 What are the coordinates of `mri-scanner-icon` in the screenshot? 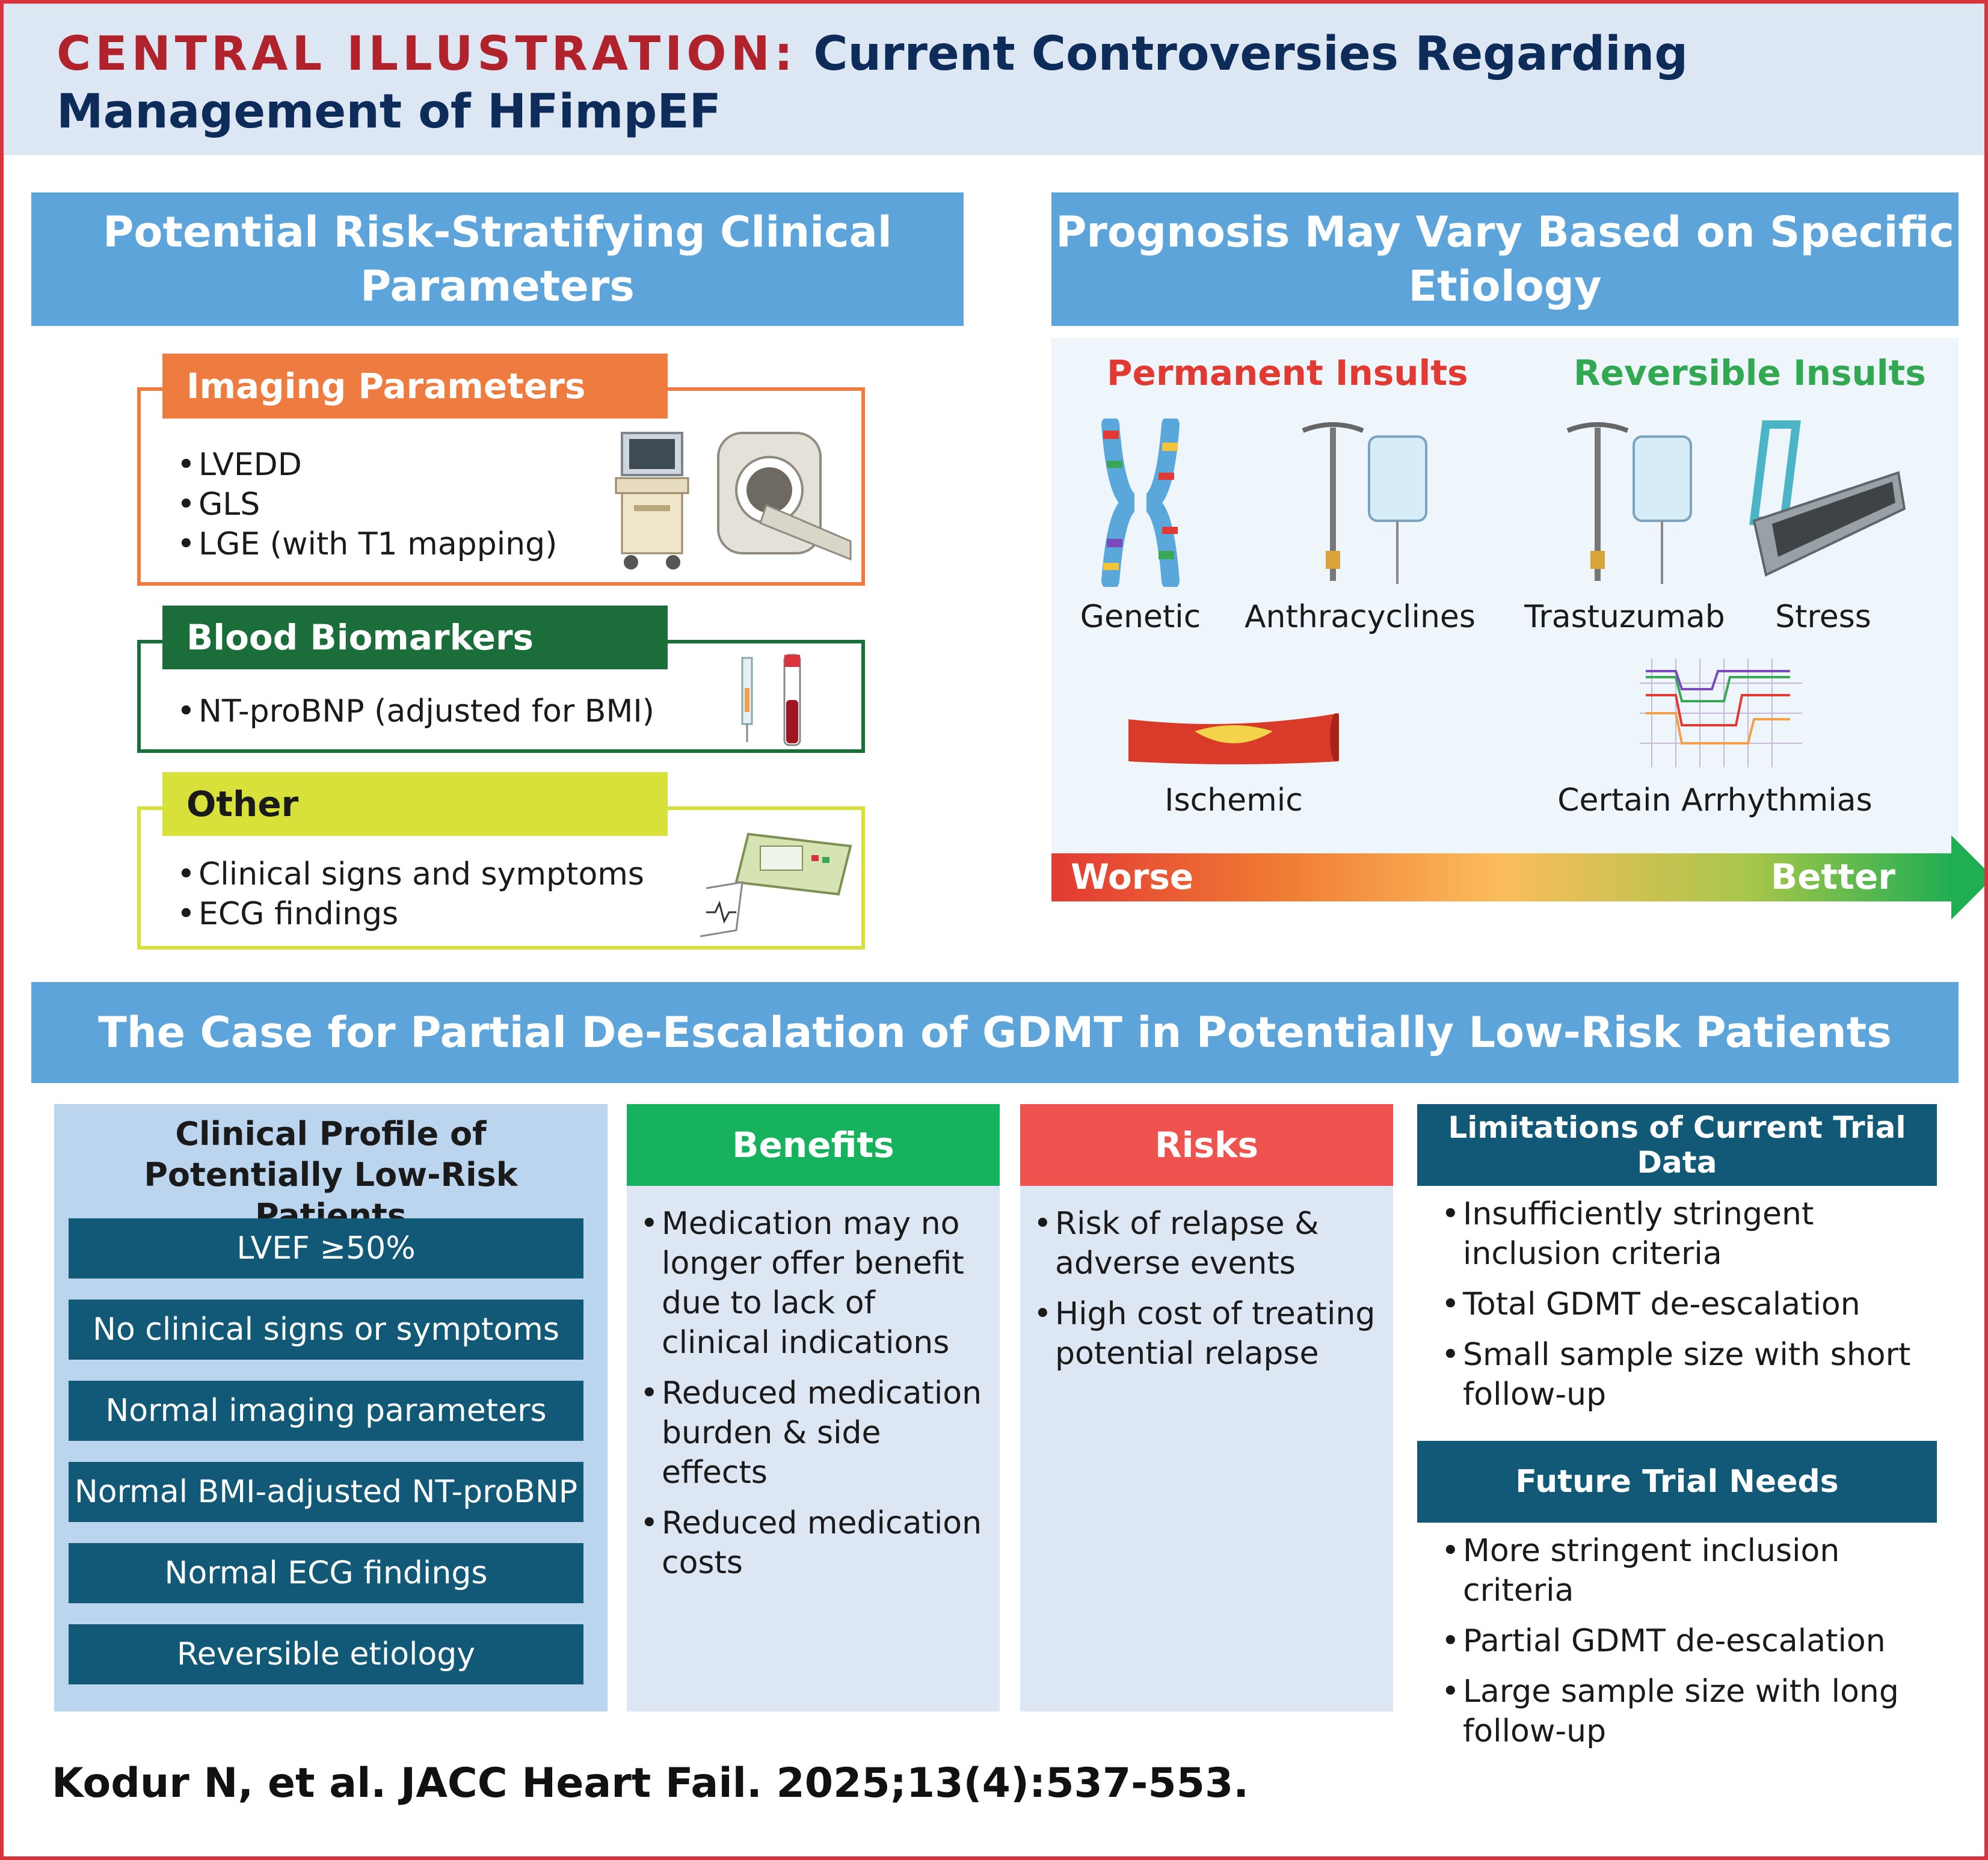 It's located at (784, 496).